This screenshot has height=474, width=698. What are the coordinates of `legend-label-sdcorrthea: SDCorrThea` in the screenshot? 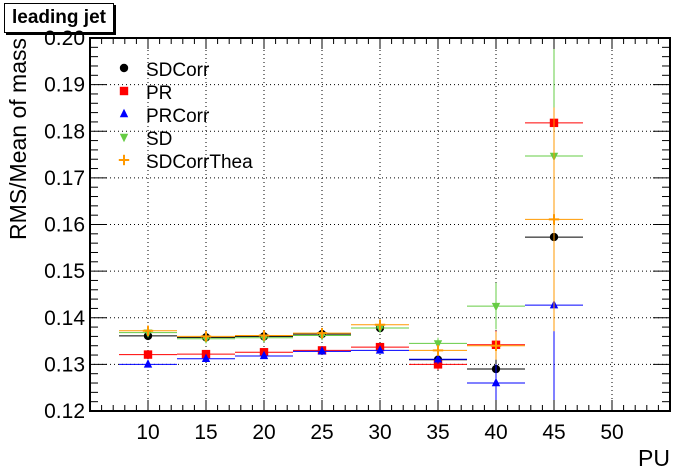 It's located at (199, 162).